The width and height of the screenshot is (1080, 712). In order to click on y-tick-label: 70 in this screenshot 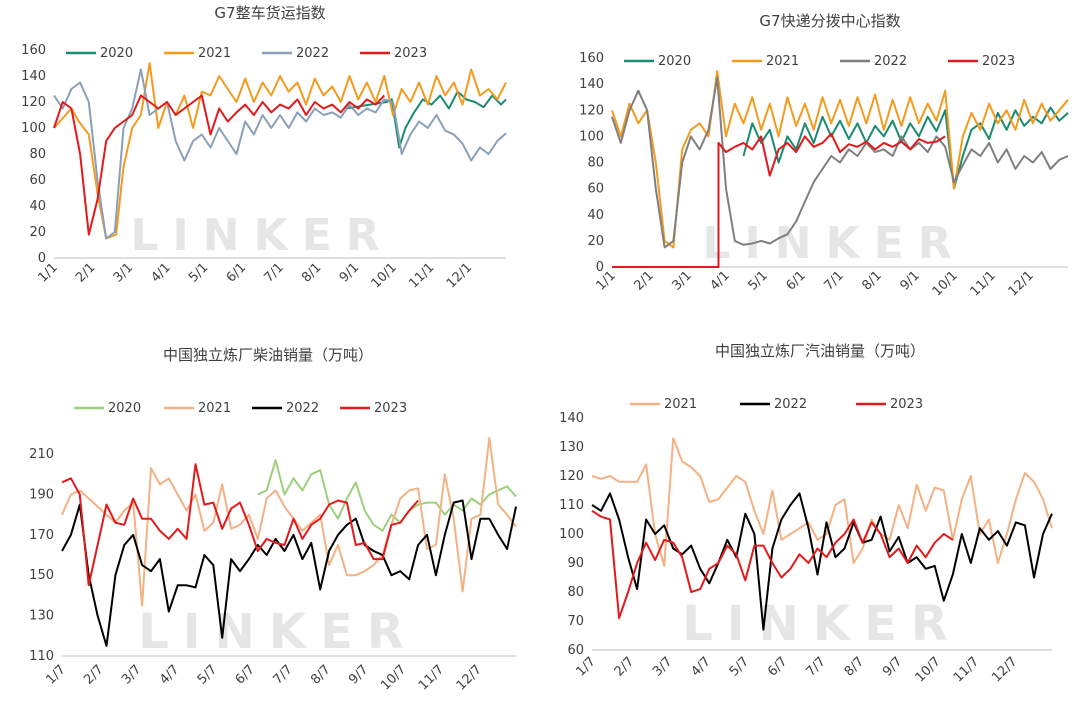, I will do `click(575, 621)`.